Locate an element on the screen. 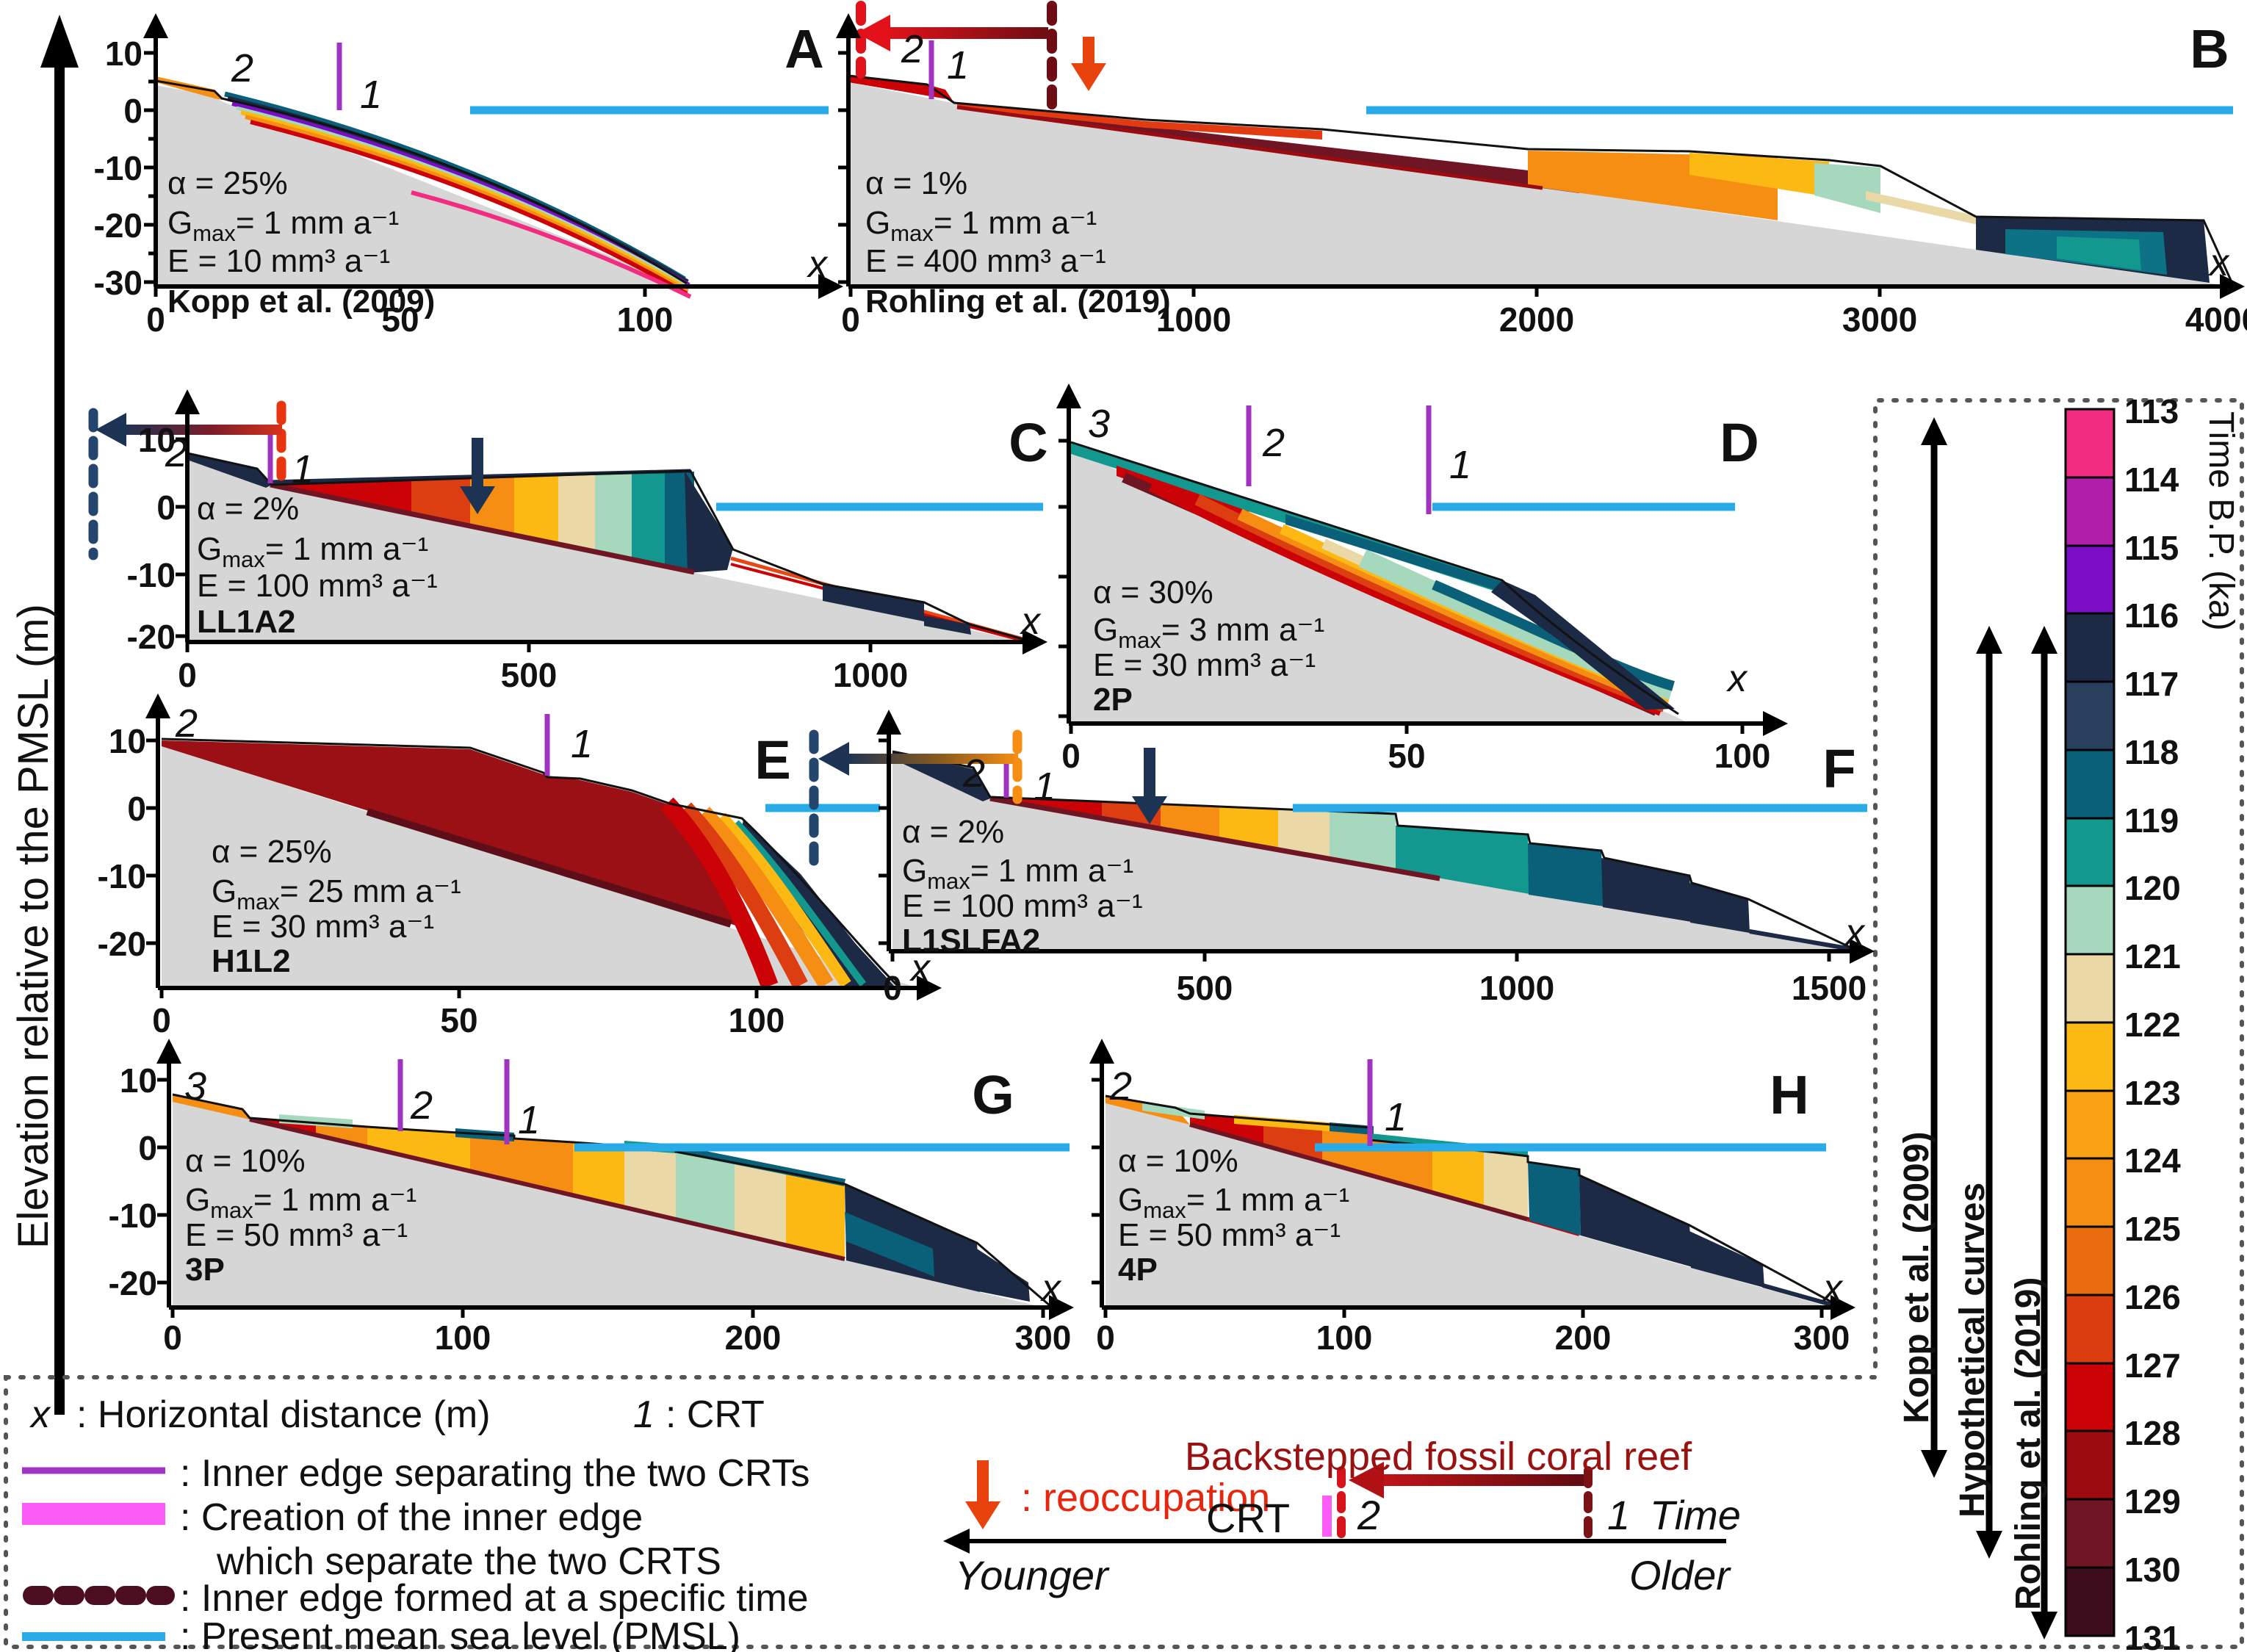 This screenshot has width=2247, height=1652. panel-d is located at coordinates (1422, 559).